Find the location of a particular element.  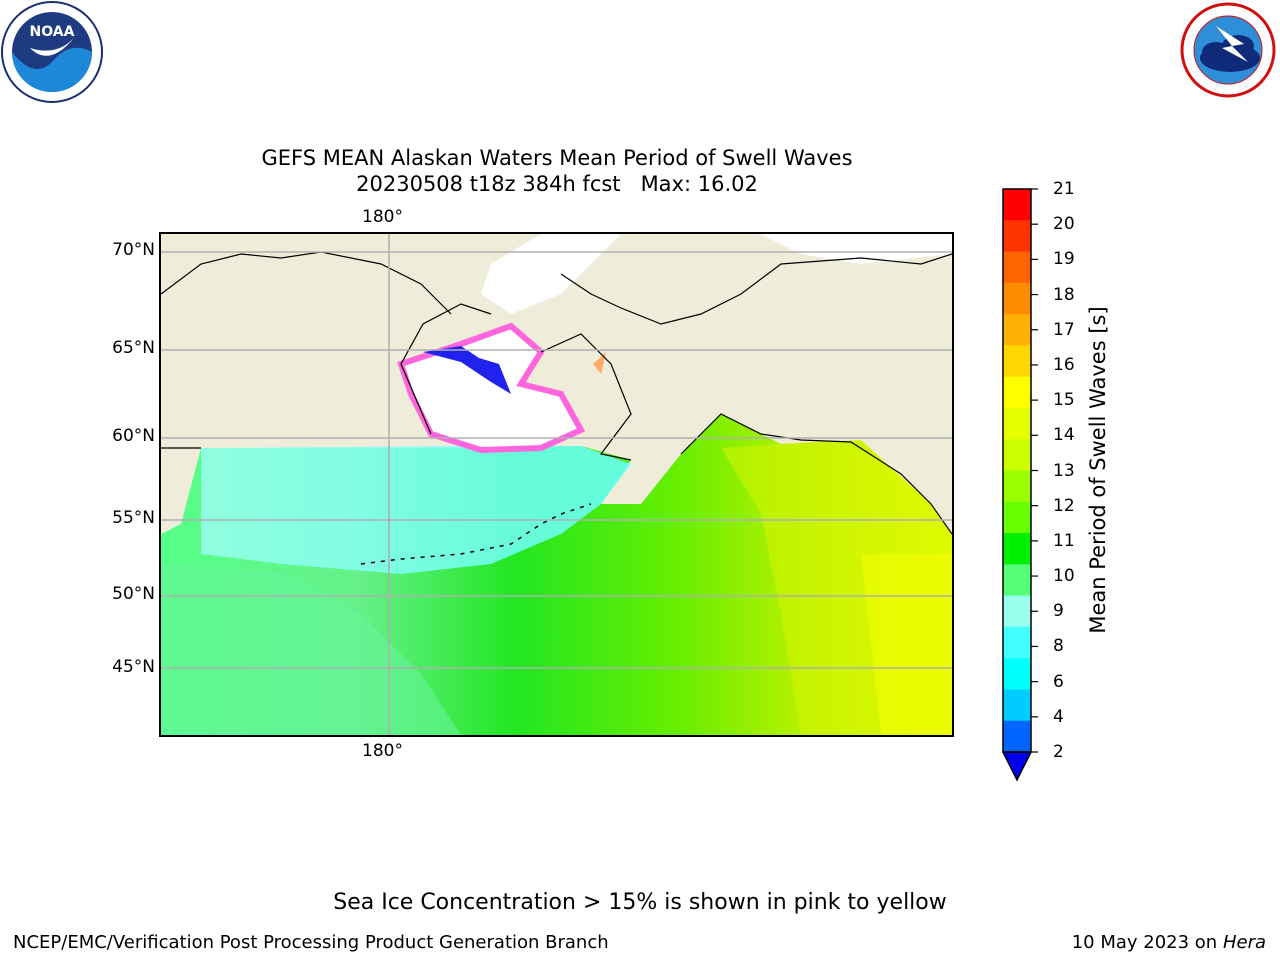

nws-logo is located at coordinates (1228, 50).